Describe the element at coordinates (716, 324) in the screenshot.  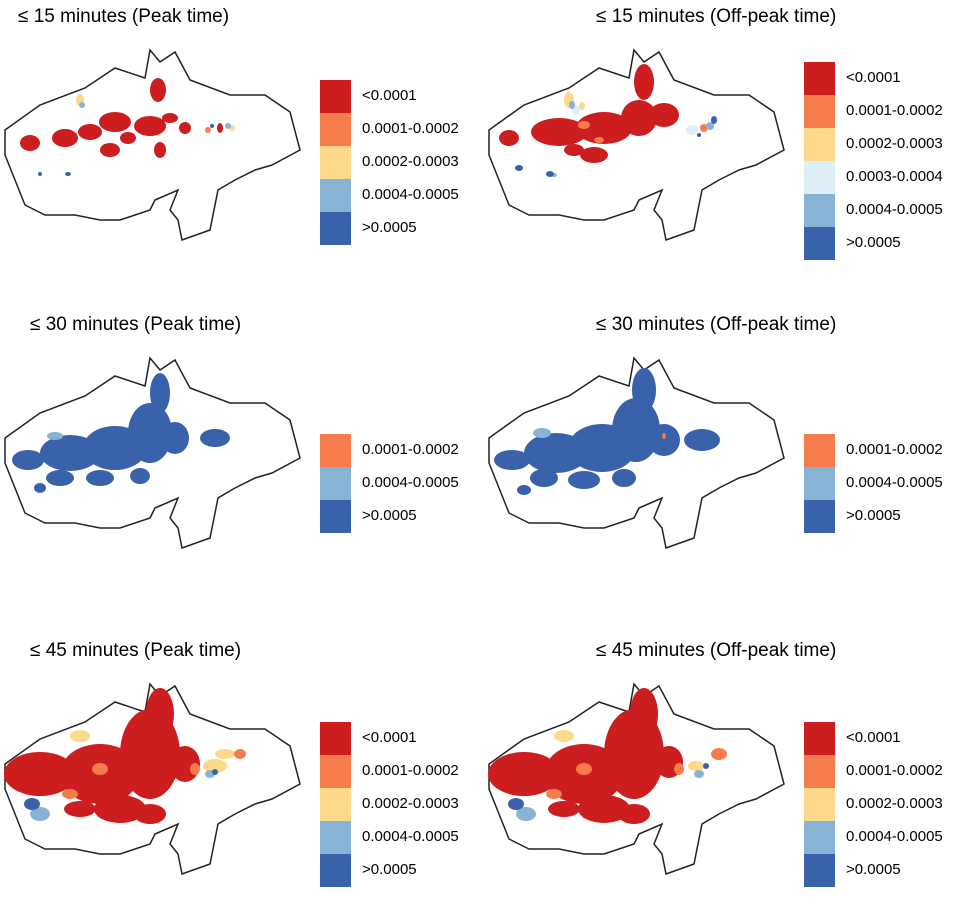
I see `panel-title: ≤ 30 minutes (Off-peak time)` at that location.